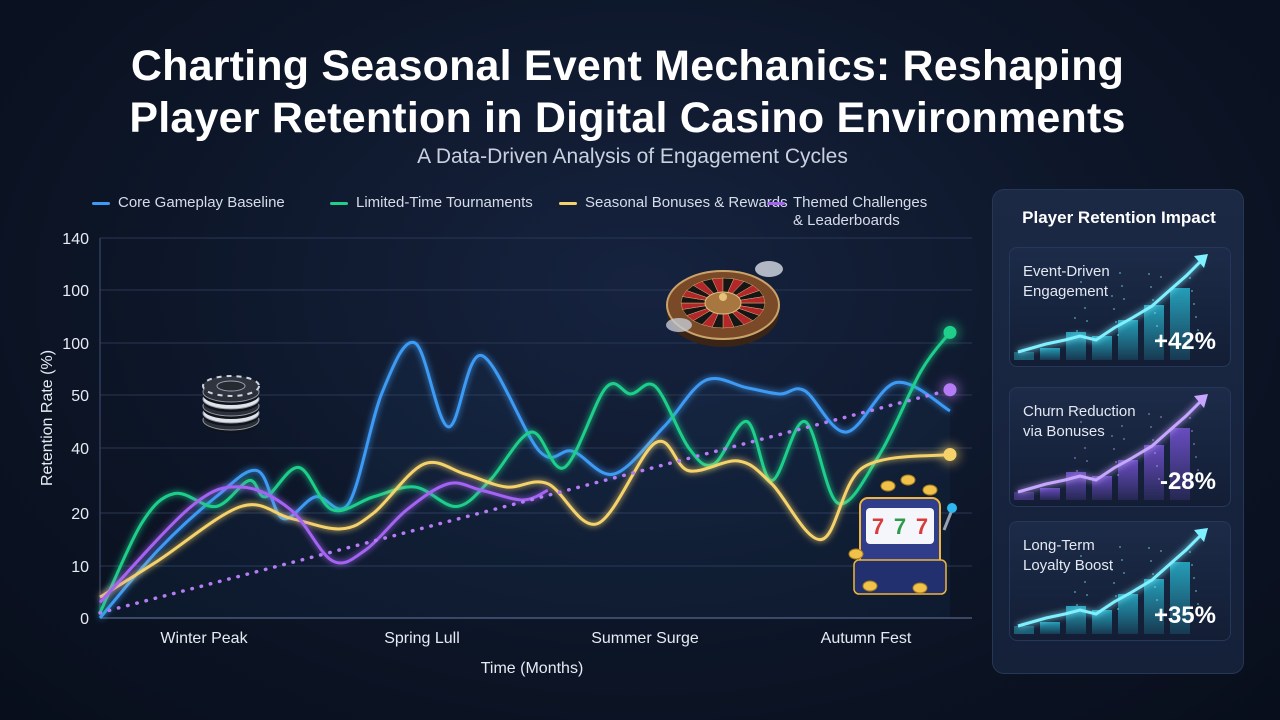 Image resolution: width=1280 pixels, height=720 pixels. Describe the element at coordinates (75, 239) in the screenshot. I see `y-tick-label: 140` at that location.